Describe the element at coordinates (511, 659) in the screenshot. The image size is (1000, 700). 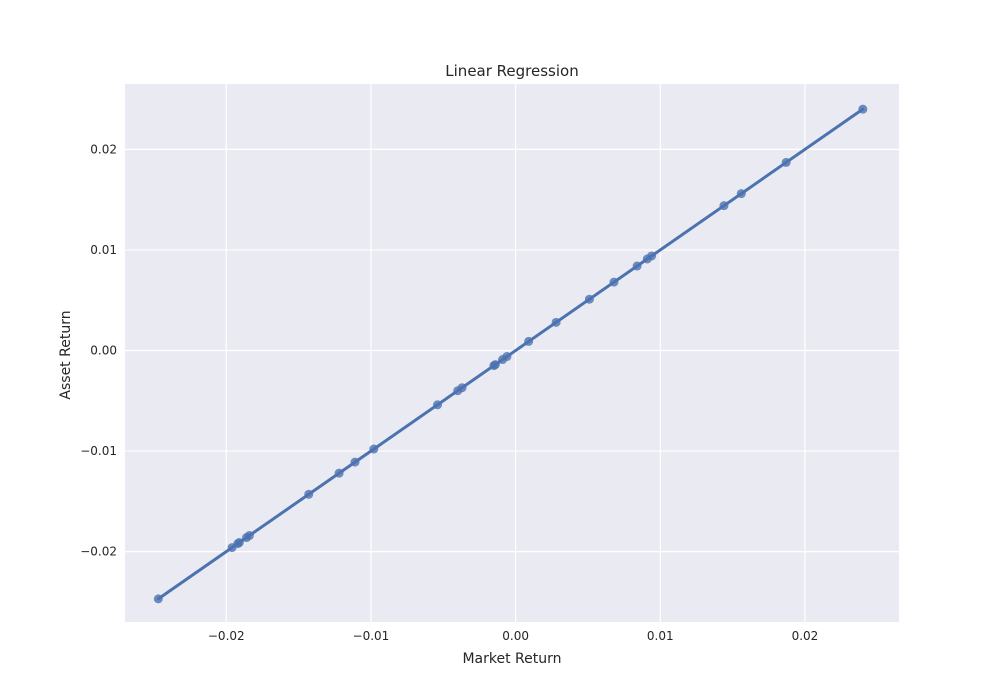
I see `x-axis-label: Market Return` at that location.